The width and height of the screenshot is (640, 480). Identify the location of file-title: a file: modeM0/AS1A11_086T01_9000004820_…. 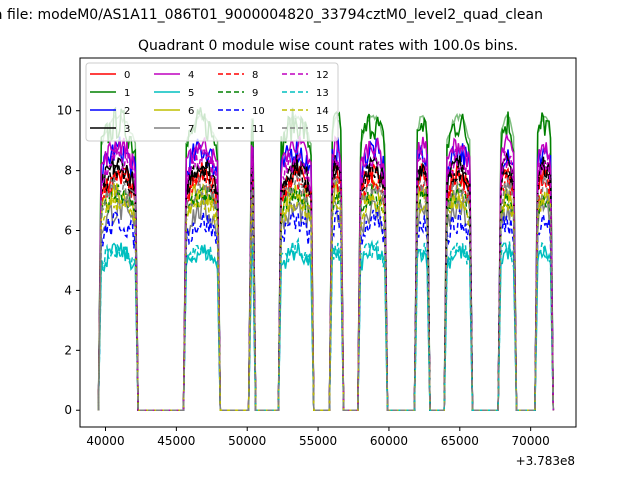
(271, 15).